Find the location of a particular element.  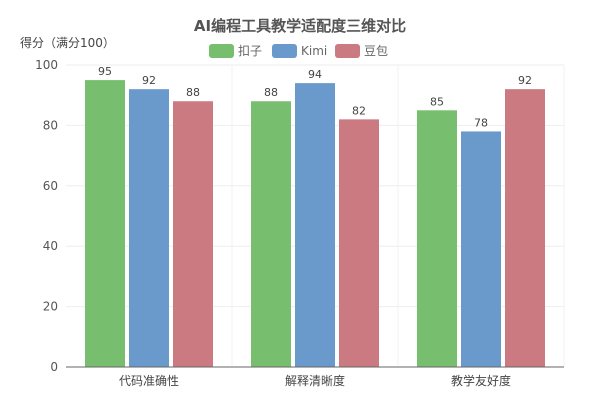

y-tick-label: 100 is located at coordinates (46, 65).